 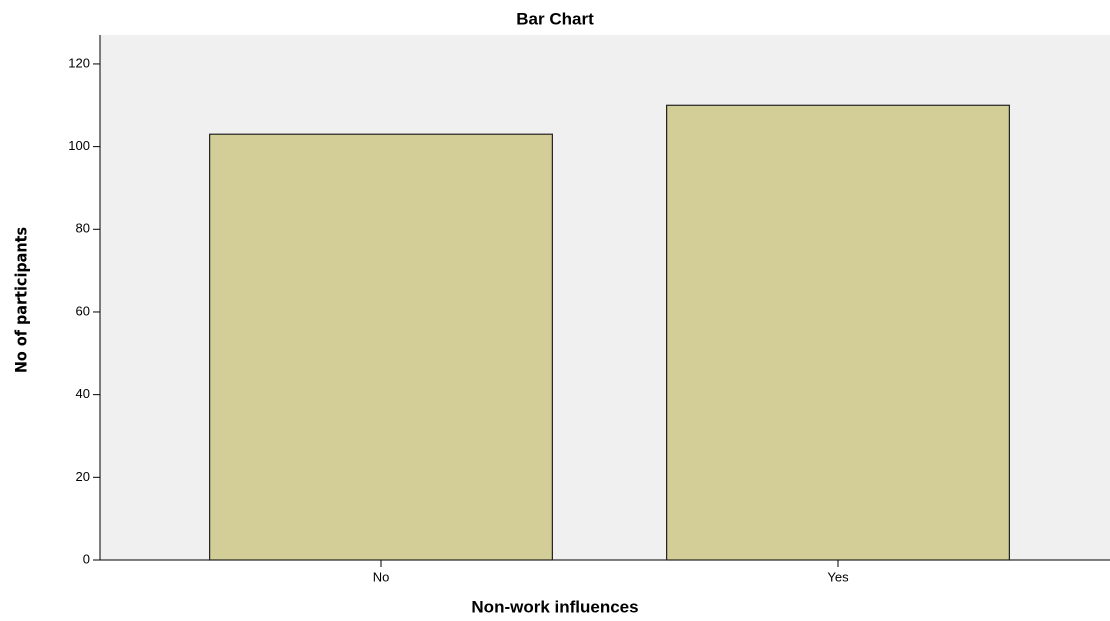 I want to click on y-tick-label: 20, so click(x=83, y=476).